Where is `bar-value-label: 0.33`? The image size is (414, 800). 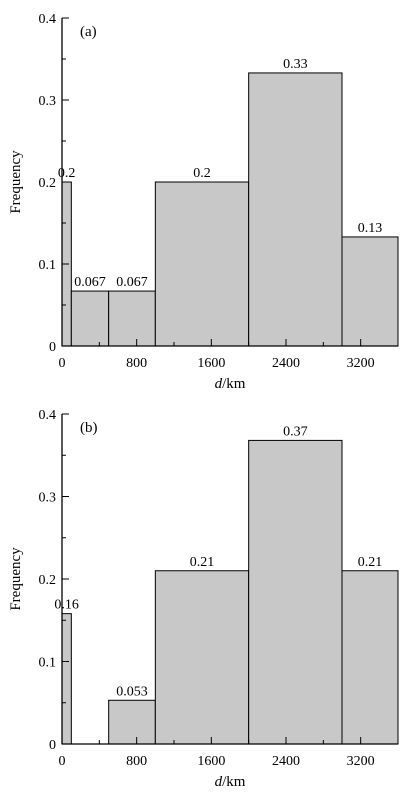 bar-value-label: 0.33 is located at coordinates (295, 64).